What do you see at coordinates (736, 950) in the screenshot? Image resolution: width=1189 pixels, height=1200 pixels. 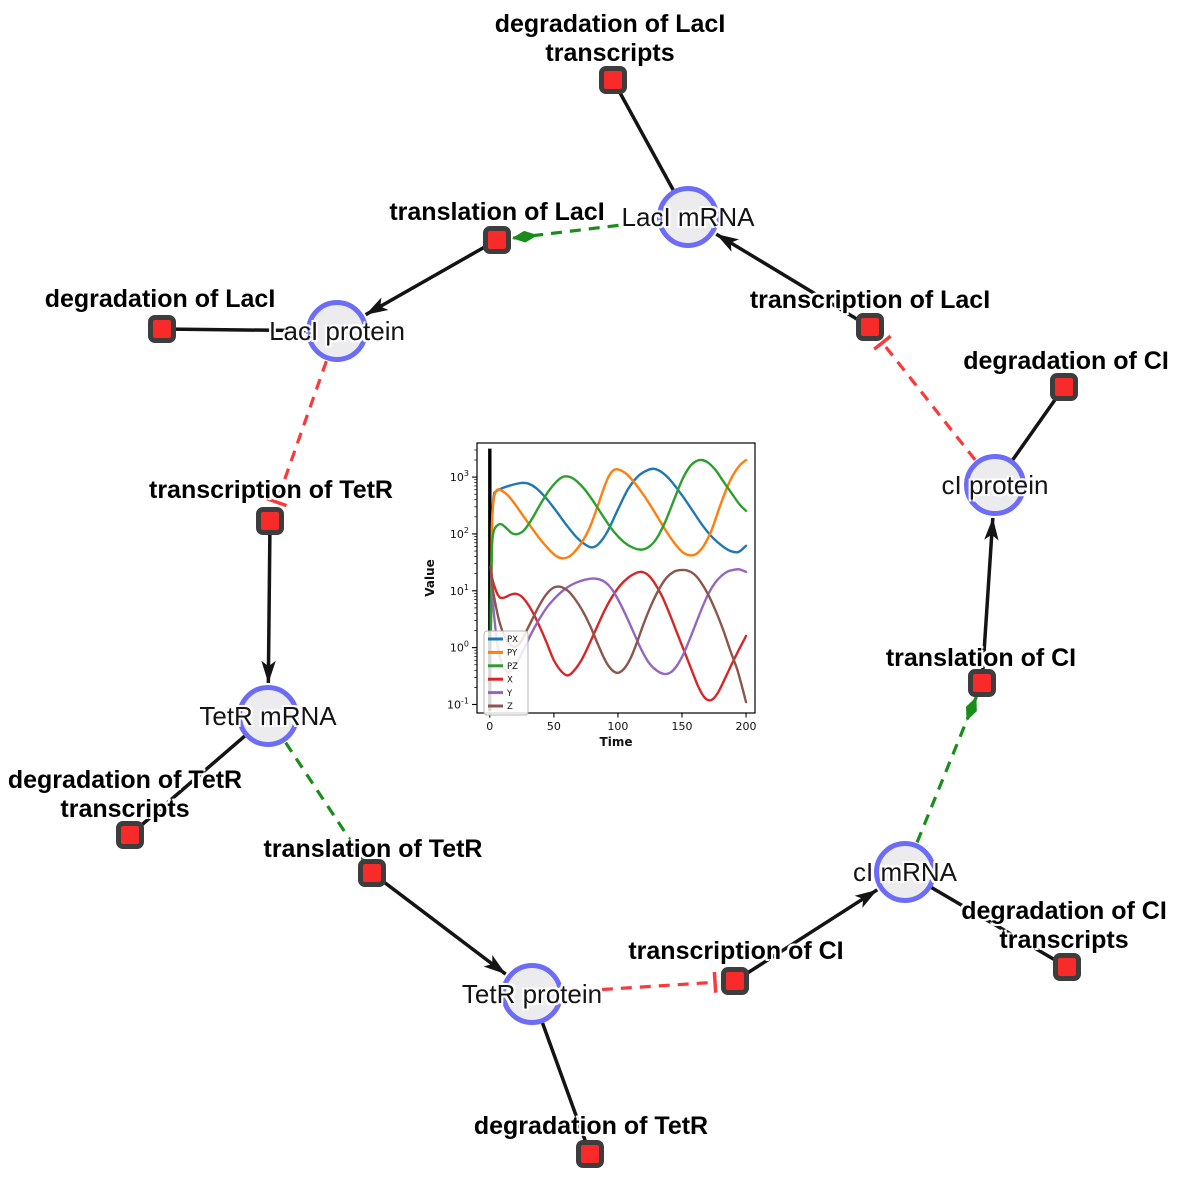 I see `reaction-label-transcription-of-ci: transcription of CI` at bounding box center [736, 950].